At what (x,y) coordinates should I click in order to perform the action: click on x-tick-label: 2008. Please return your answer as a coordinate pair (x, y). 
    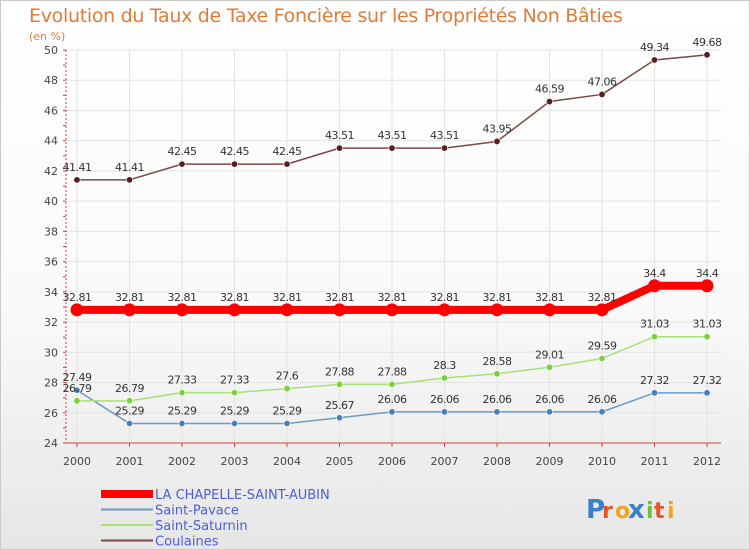
    Looking at the image, I should click on (497, 461).